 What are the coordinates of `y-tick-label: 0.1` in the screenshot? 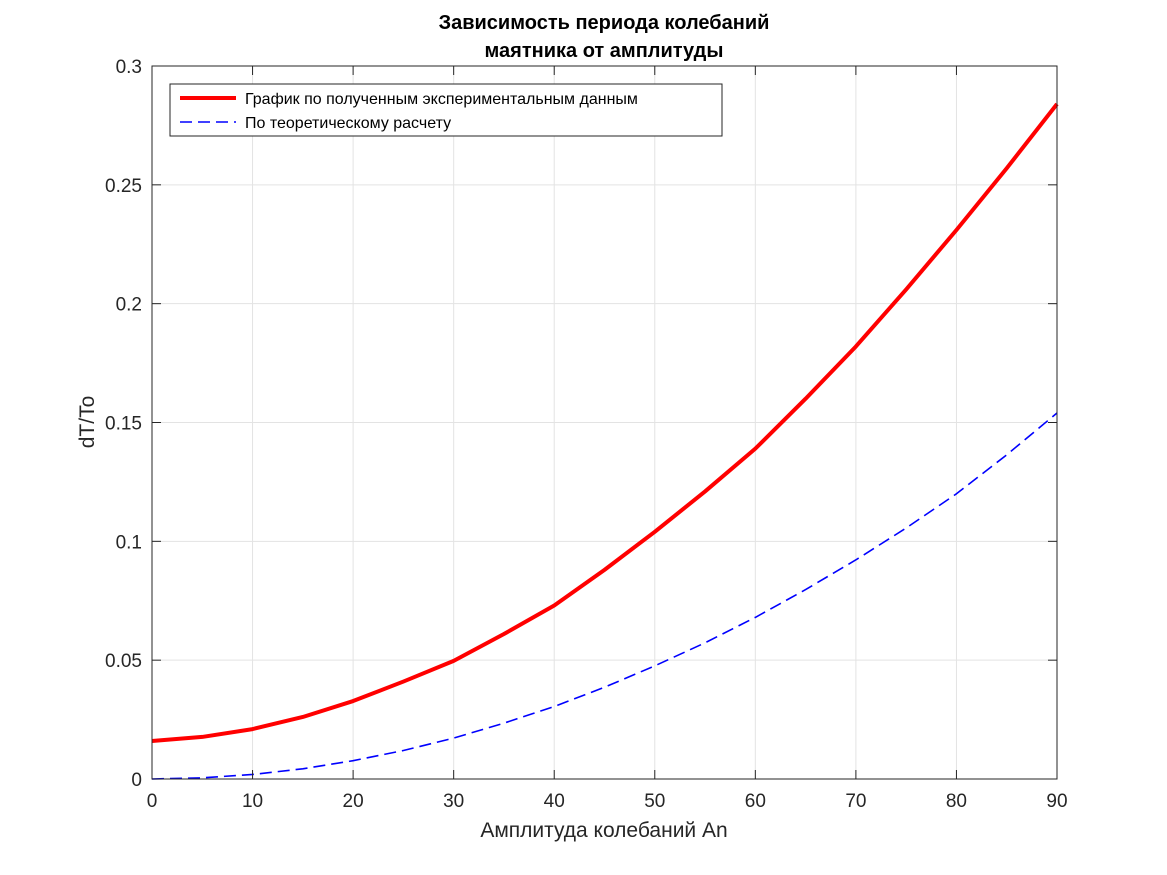 It's located at (129, 542).